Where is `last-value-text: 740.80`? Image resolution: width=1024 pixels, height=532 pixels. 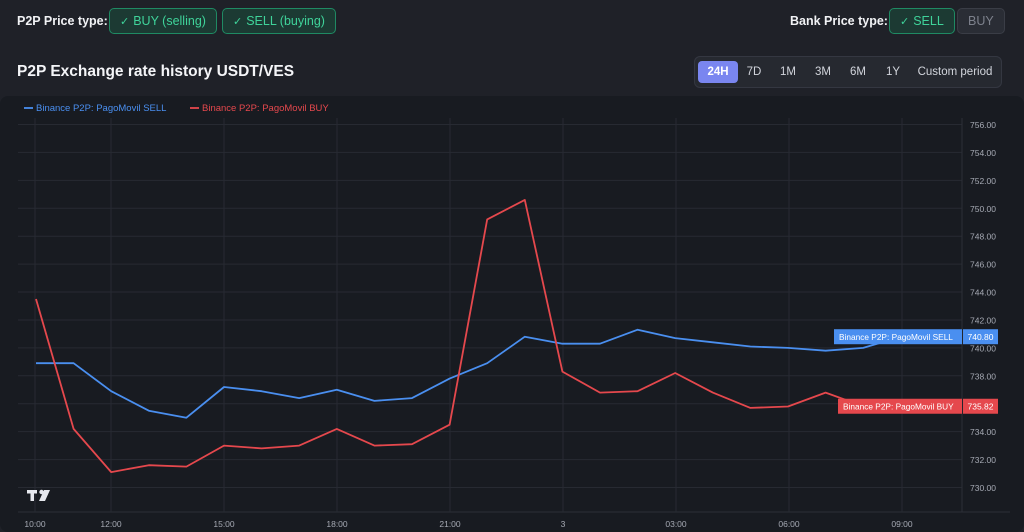
last-value-text: 740.80 is located at coordinates (981, 337).